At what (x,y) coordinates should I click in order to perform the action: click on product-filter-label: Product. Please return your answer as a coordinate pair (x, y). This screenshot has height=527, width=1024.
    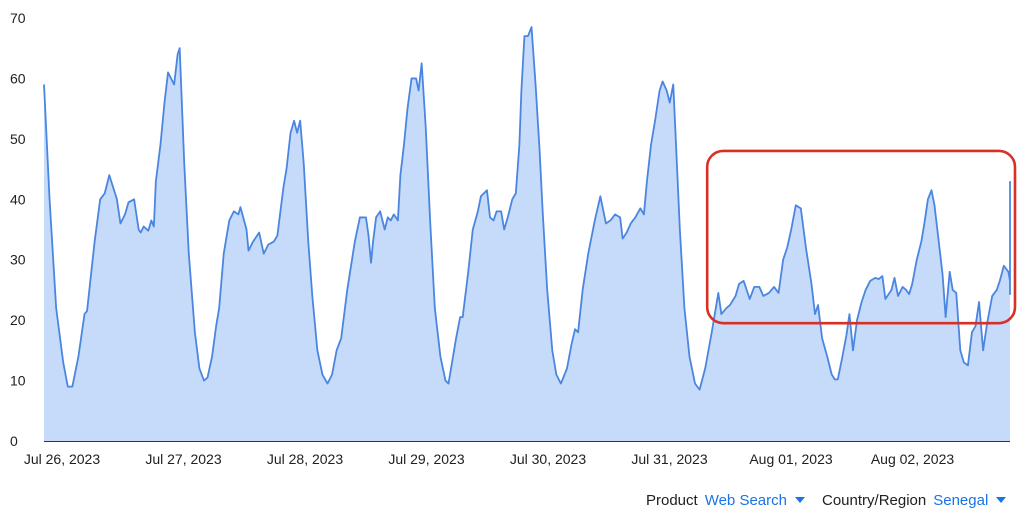
    Looking at the image, I should click on (672, 500).